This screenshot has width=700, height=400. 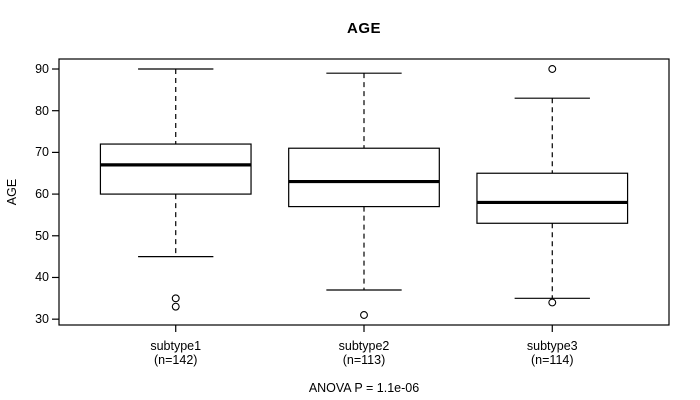 I want to click on y-tick-label: 50, so click(x=42, y=235).